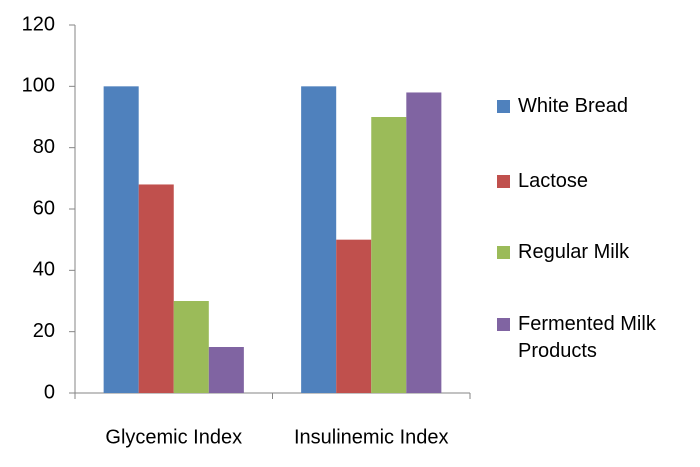 The width and height of the screenshot is (700, 467). I want to click on legend-item: White Bread, so click(597, 106).